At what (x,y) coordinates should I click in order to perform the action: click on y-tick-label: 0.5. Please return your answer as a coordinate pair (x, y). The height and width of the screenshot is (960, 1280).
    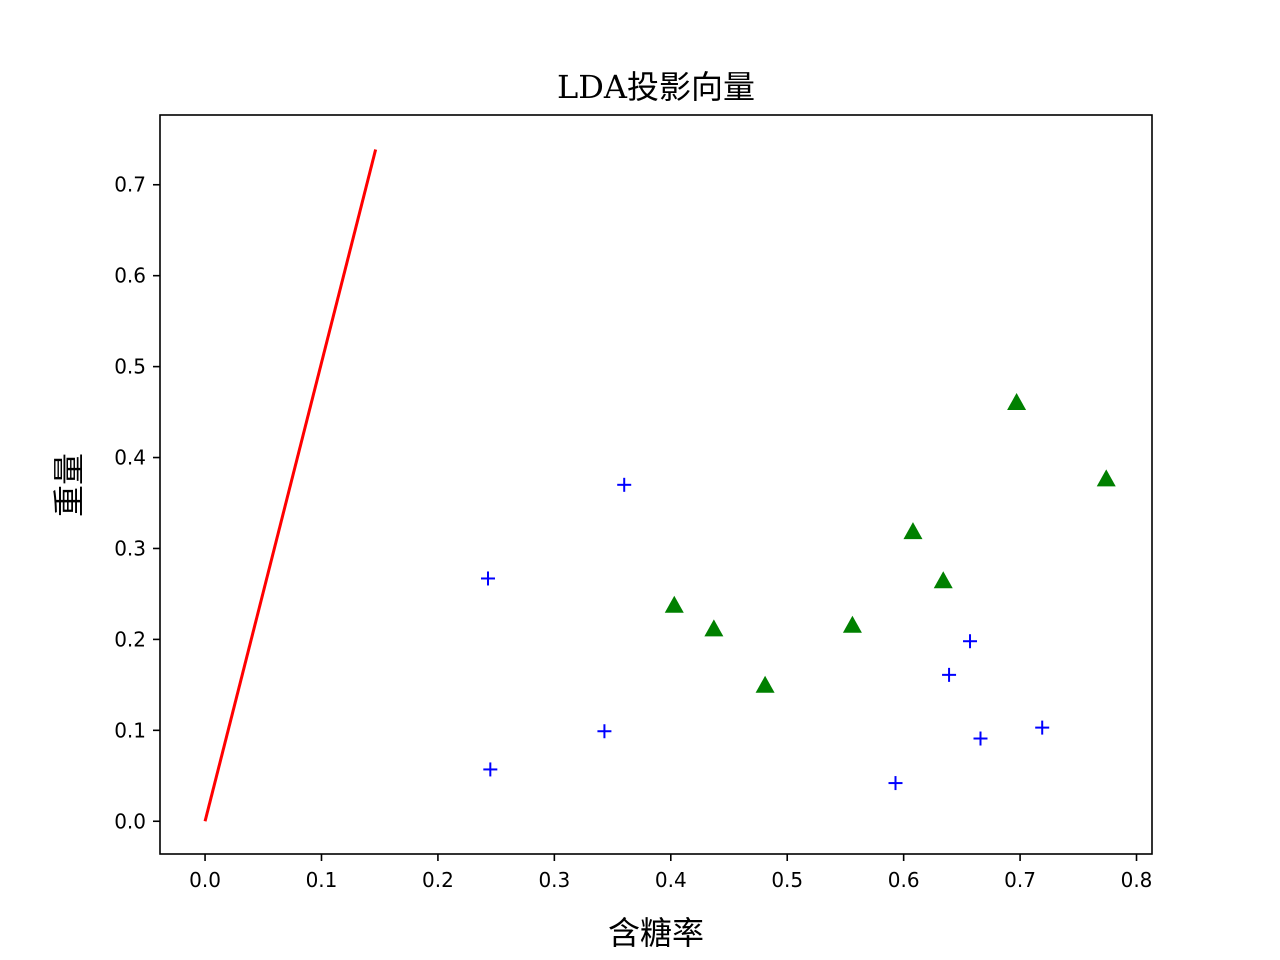
    Looking at the image, I should click on (130, 367).